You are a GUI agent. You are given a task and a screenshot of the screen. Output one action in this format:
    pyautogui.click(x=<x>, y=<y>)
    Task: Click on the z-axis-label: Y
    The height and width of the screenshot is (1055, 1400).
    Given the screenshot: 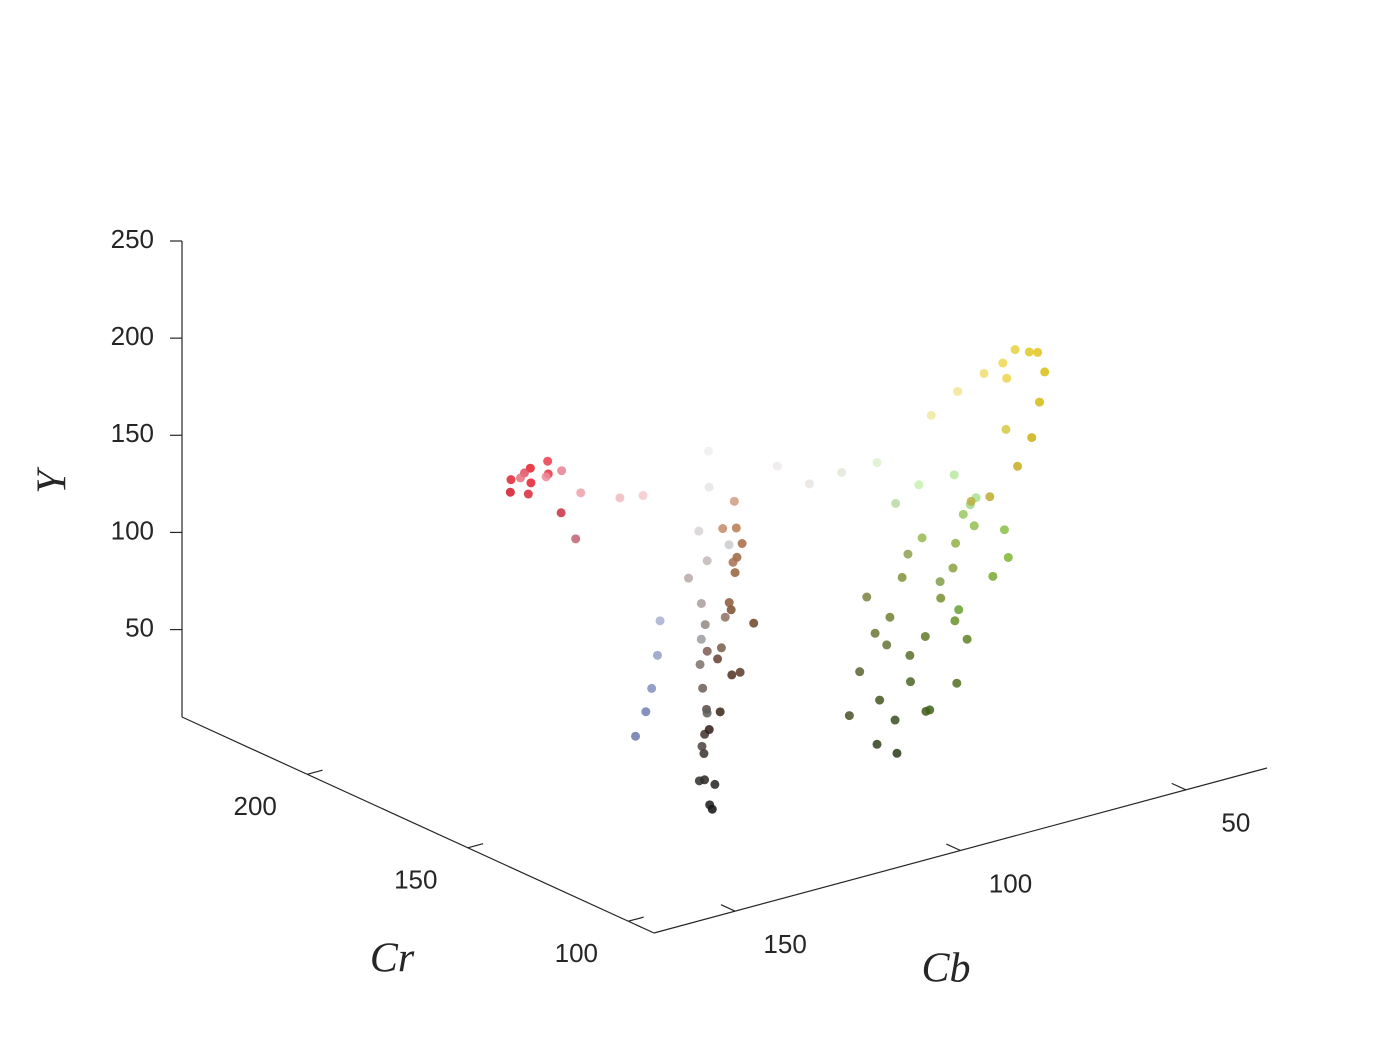 What is the action you would take?
    pyautogui.click(x=53, y=480)
    